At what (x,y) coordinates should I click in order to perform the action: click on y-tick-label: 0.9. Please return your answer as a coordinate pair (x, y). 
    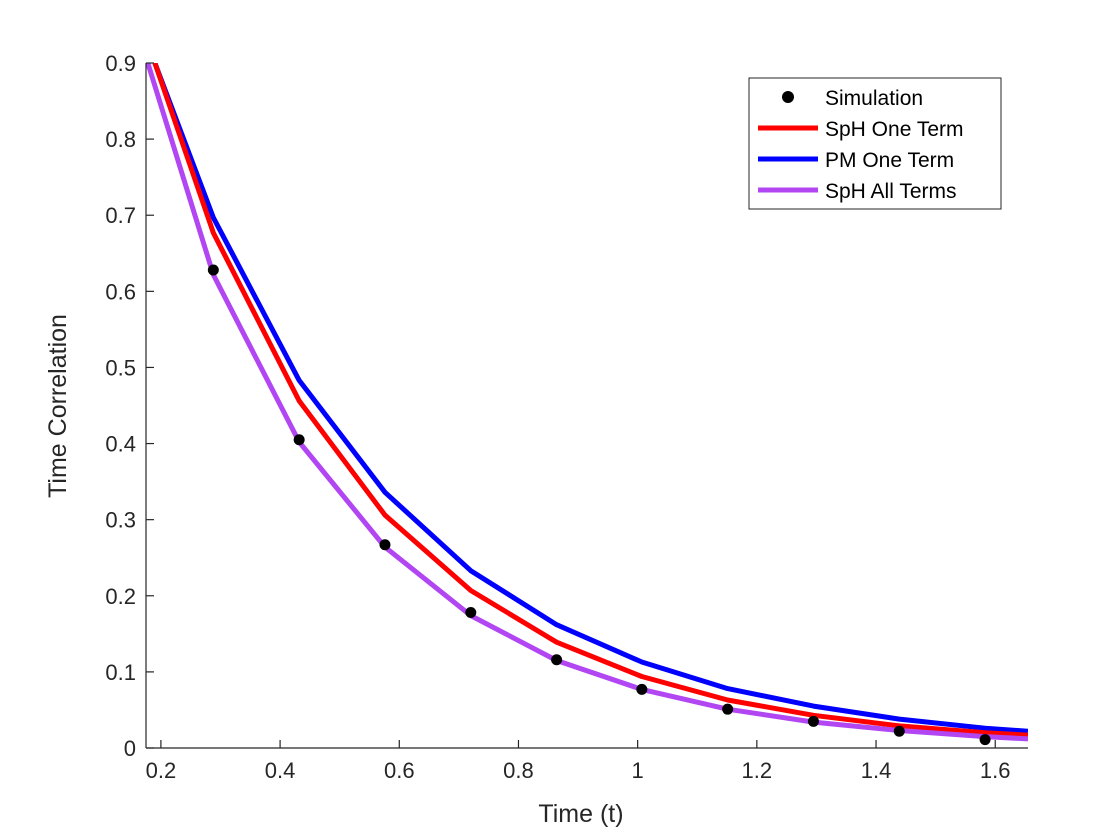
    Looking at the image, I should click on (120, 63).